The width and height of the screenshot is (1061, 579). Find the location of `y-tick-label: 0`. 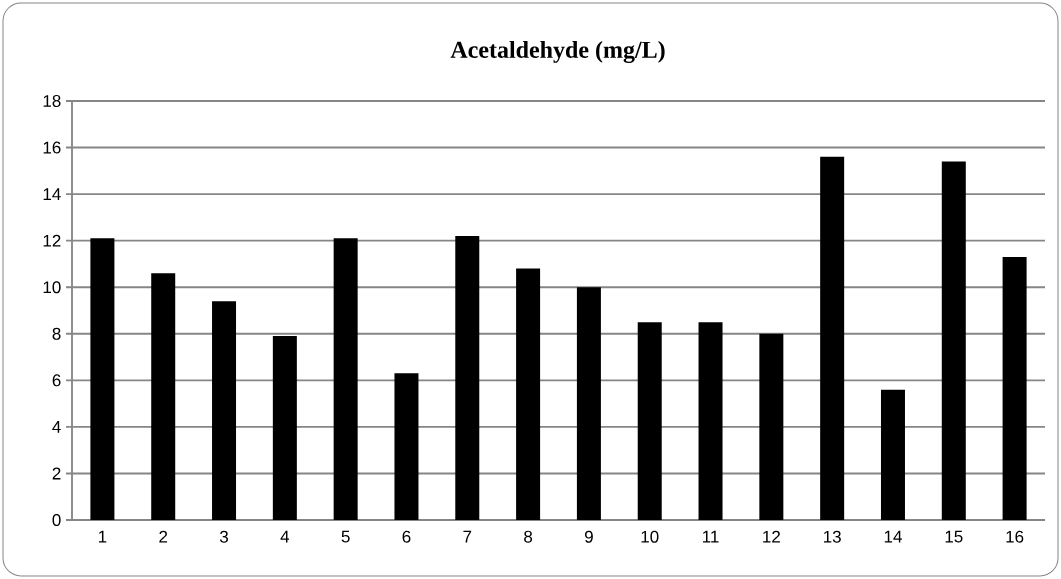

y-tick-label: 0 is located at coordinates (56, 520).